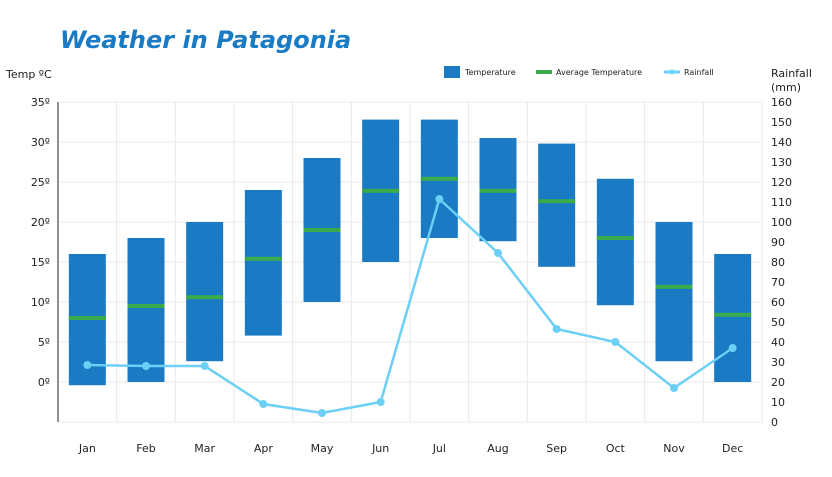 This screenshot has height=477, width=832. What do you see at coordinates (44, 342) in the screenshot?
I see `left-tick-label: 5º` at bounding box center [44, 342].